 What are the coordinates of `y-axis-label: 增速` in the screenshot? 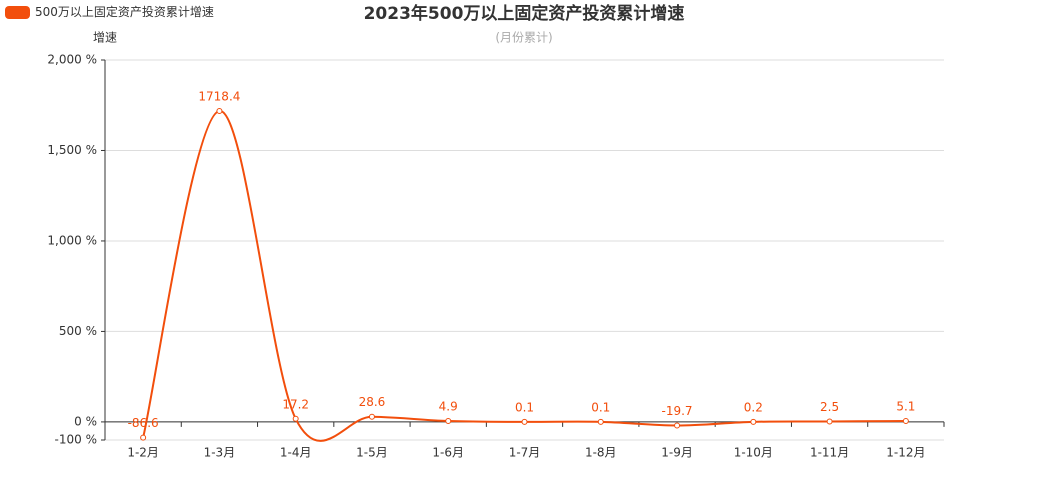 It's located at (105, 38).